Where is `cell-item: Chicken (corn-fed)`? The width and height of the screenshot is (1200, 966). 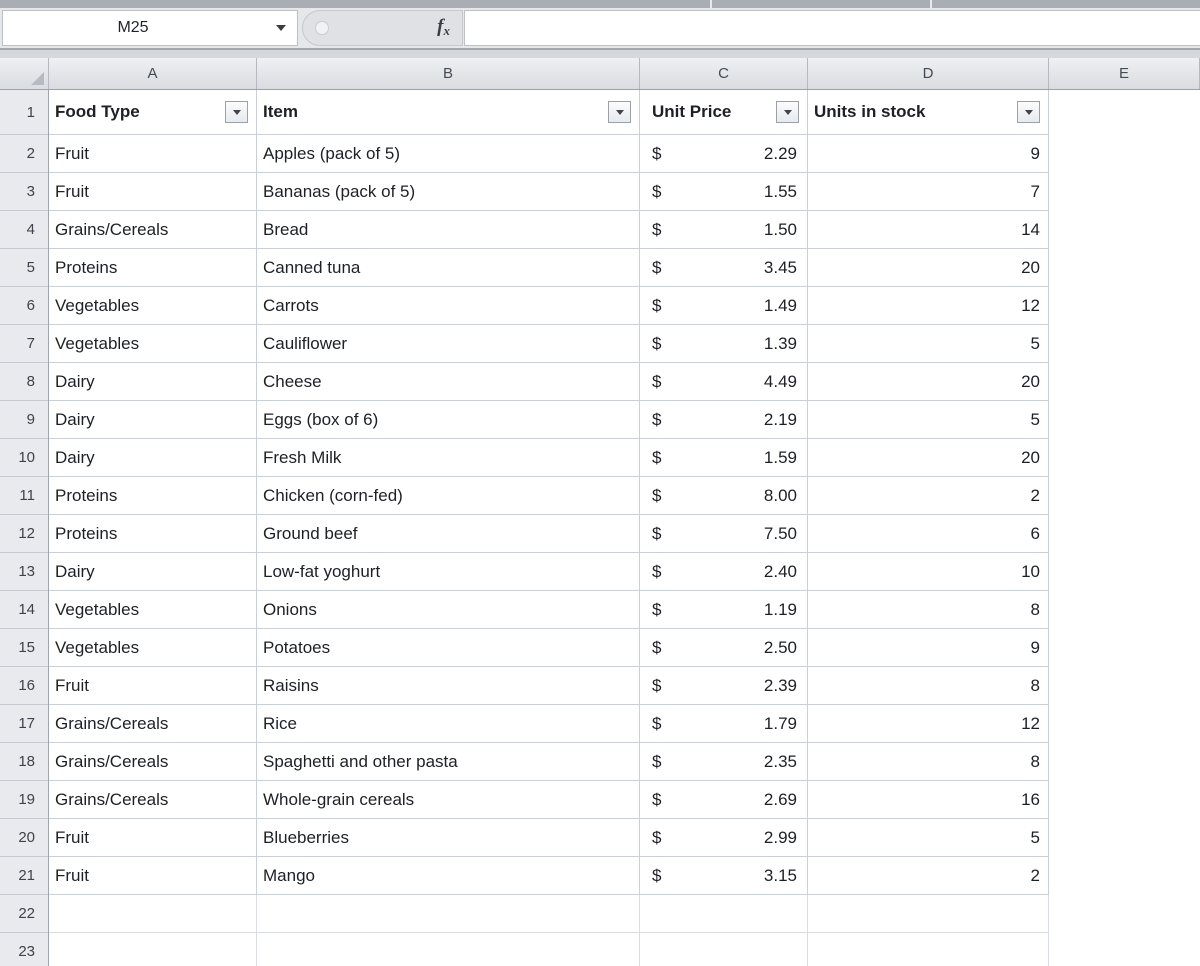
cell-item: Chicken (corn-fed) is located at coordinates (448, 495).